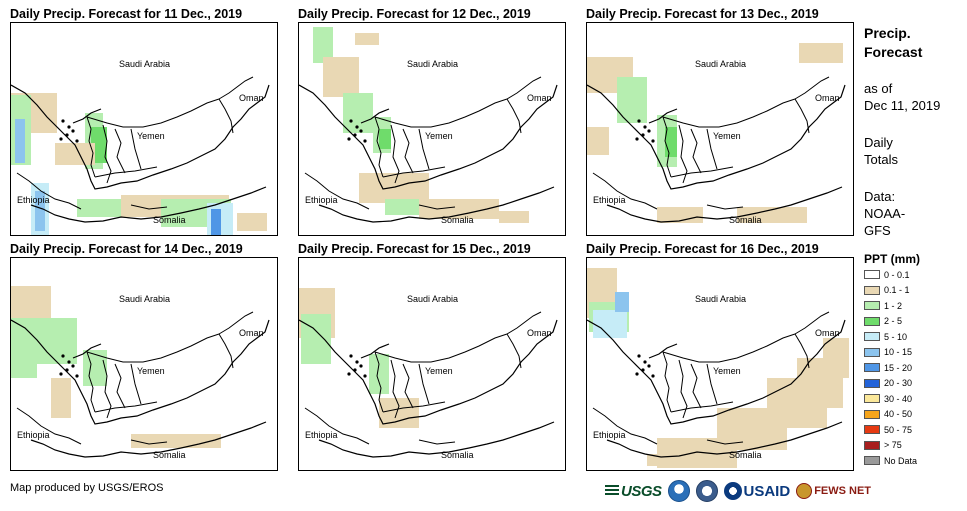 The width and height of the screenshot is (967, 511). I want to click on country-label-saudi: Saudi Arabia, so click(432, 64).